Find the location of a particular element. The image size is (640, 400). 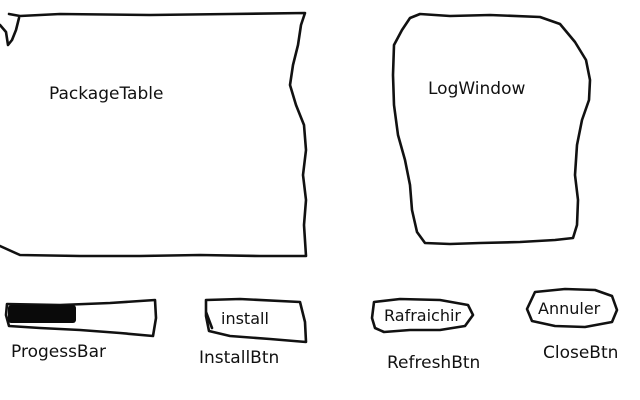

refresh-button-text: Rafraichir is located at coordinates (422, 316).